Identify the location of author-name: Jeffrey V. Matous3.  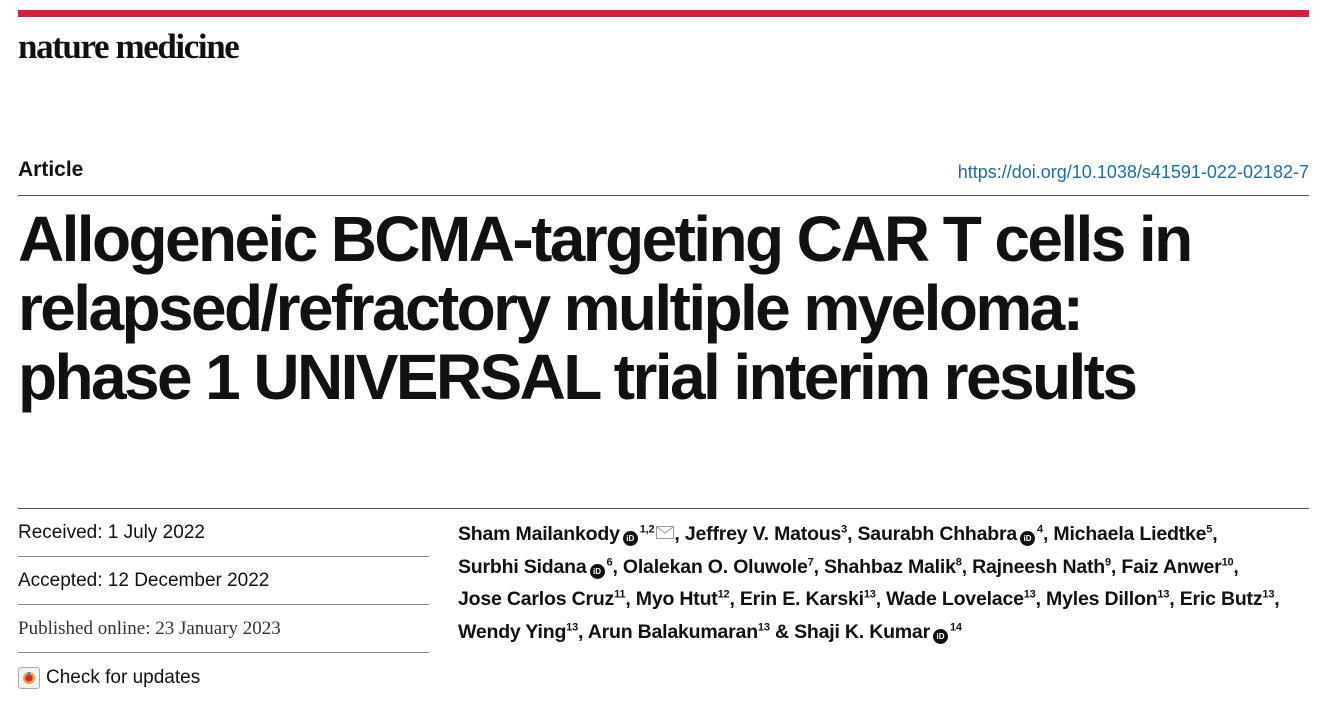
(766, 534).